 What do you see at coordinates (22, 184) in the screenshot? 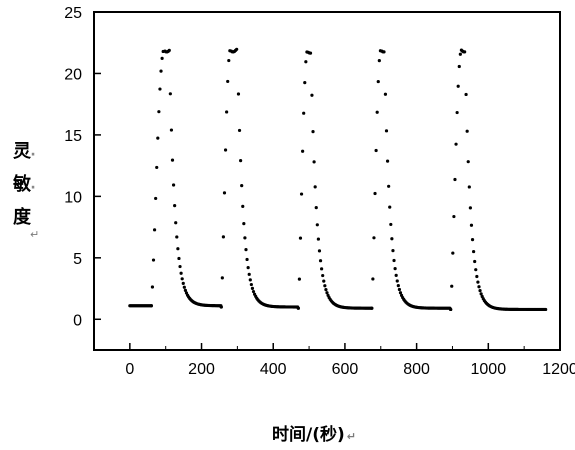
I see `y-axis-label-char-3: 敏` at bounding box center [22, 184].